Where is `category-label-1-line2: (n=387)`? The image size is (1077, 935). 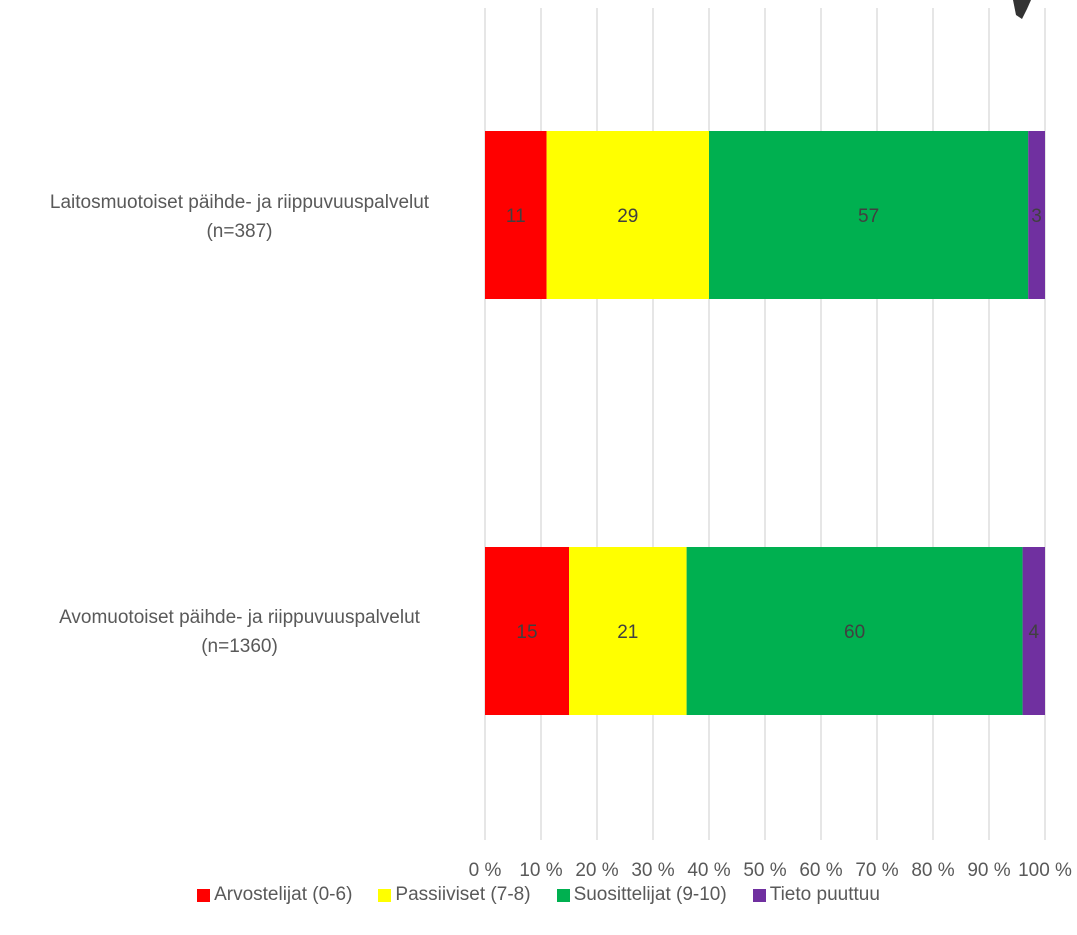 category-label-1-line2: (n=387) is located at coordinates (239, 231).